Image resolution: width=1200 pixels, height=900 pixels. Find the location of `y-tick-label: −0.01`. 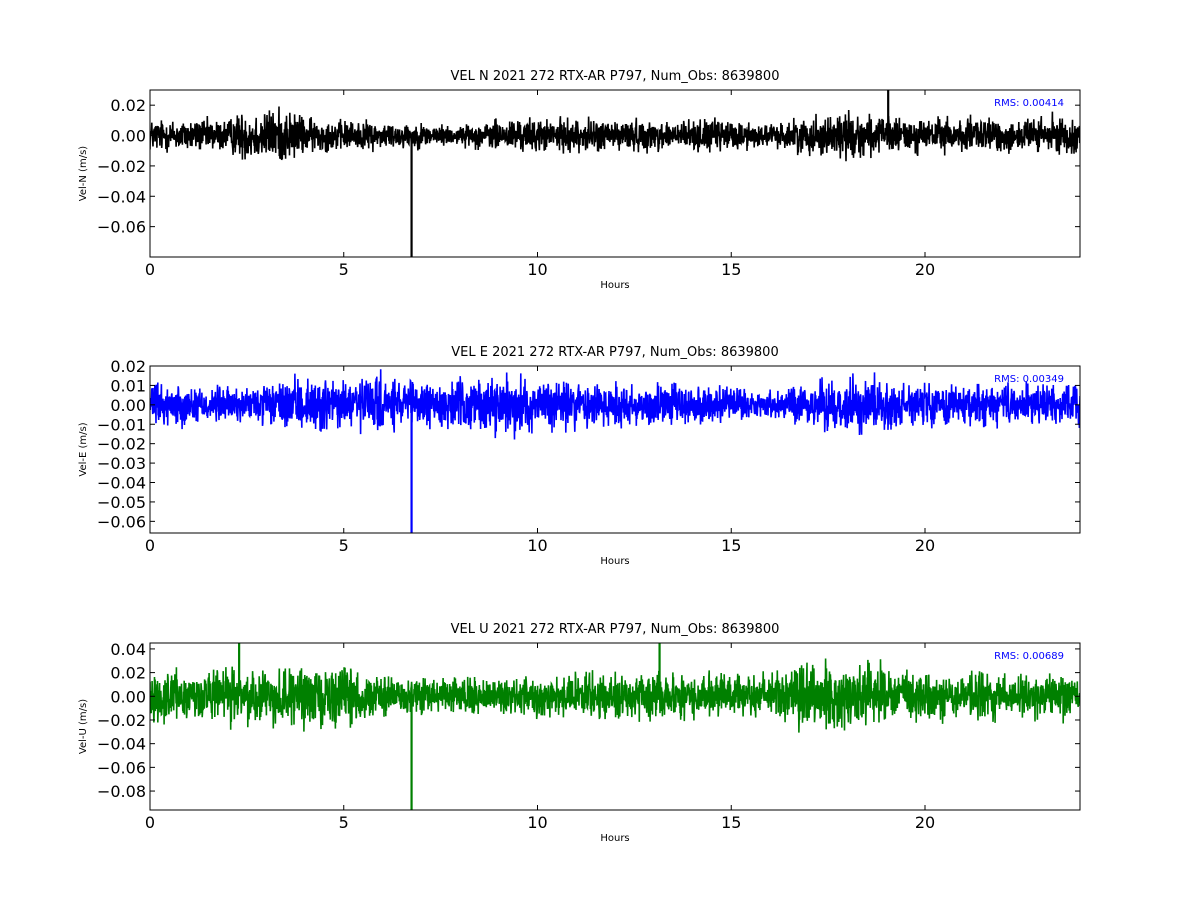

y-tick-label: −0.01 is located at coordinates (121, 424).